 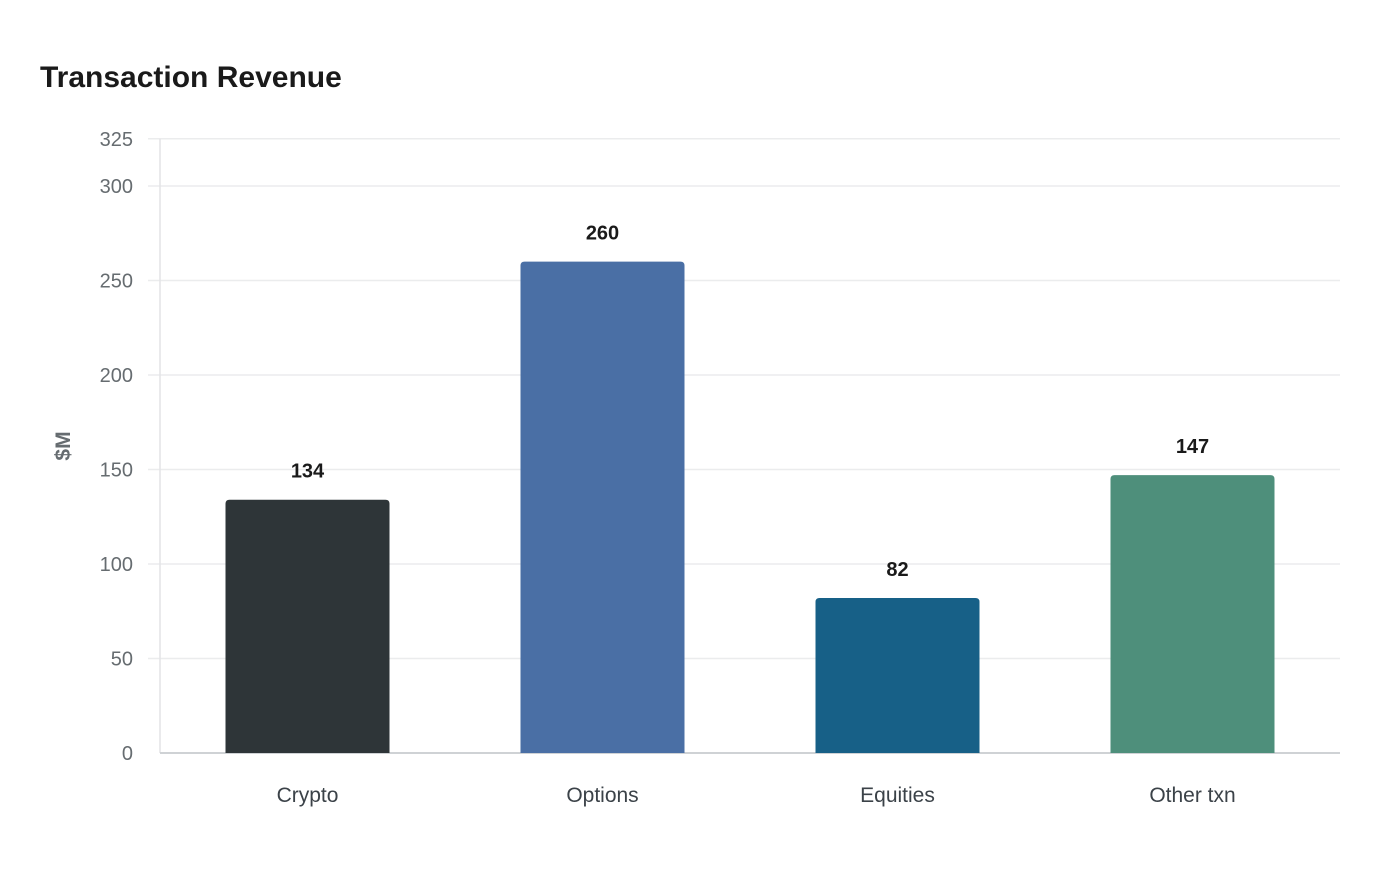 What do you see at coordinates (116, 282) in the screenshot?
I see `y-tick-label: 250` at bounding box center [116, 282].